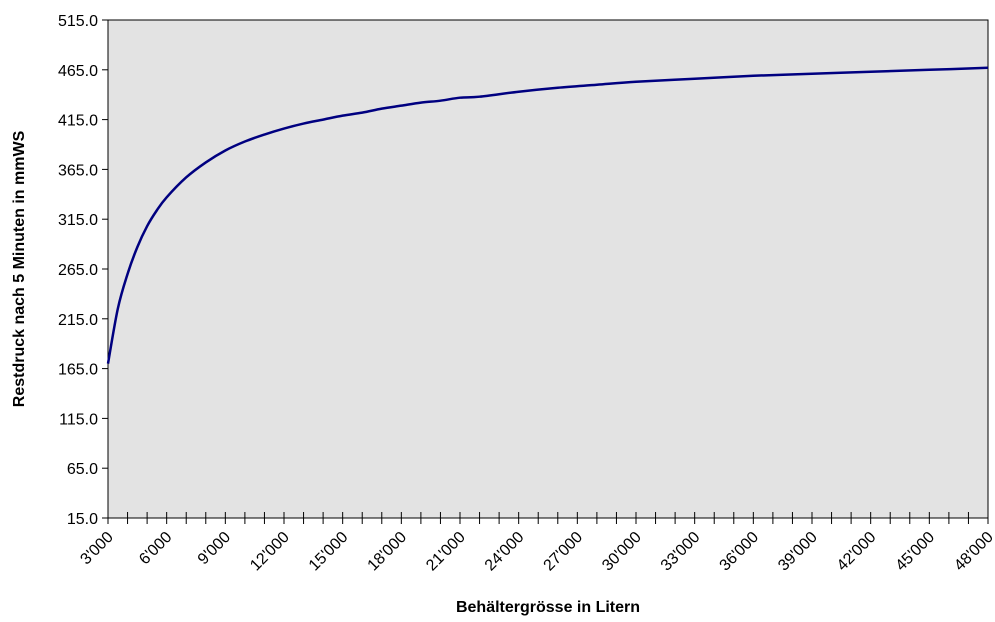  What do you see at coordinates (973, 552) in the screenshot?
I see `x-tick-label: 48'000` at bounding box center [973, 552].